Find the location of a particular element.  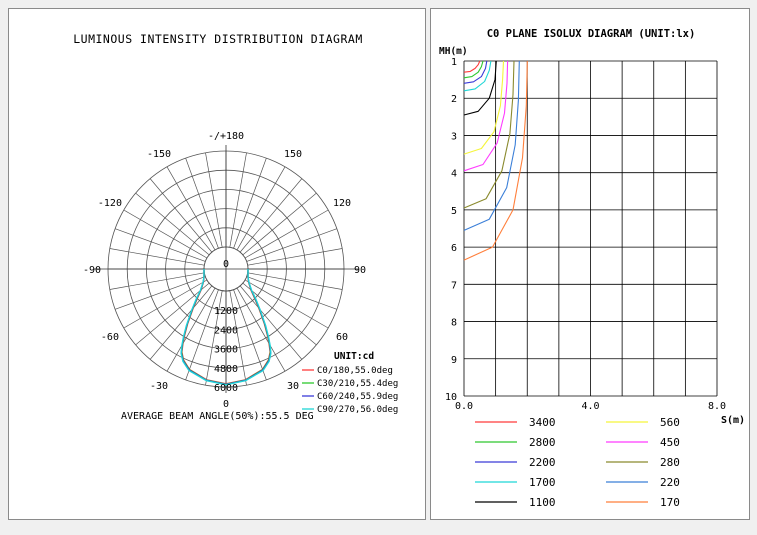

isolux-legend-label: 2200 is located at coordinates (542, 462).